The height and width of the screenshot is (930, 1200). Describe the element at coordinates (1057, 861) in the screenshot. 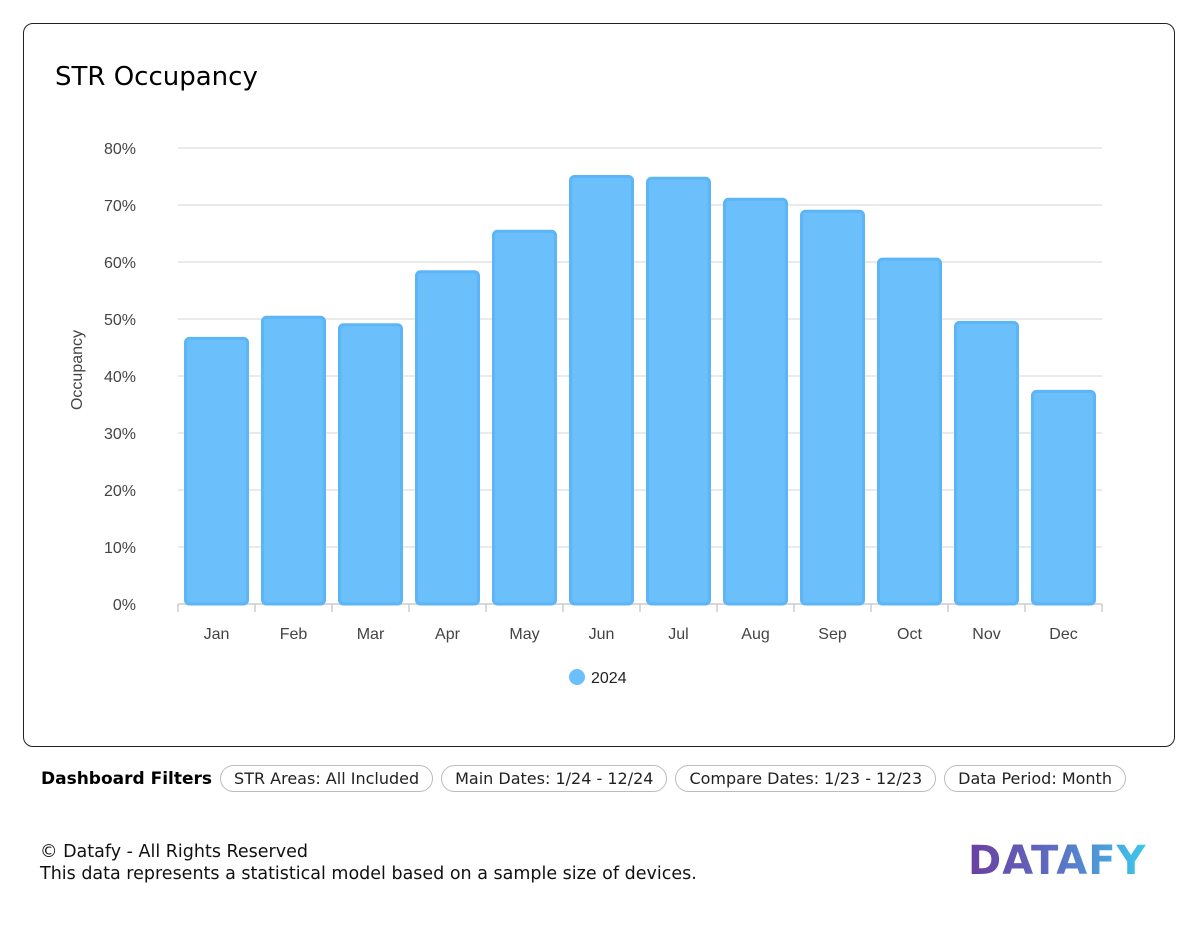

I see `datafy-logo: DATAFY` at that location.